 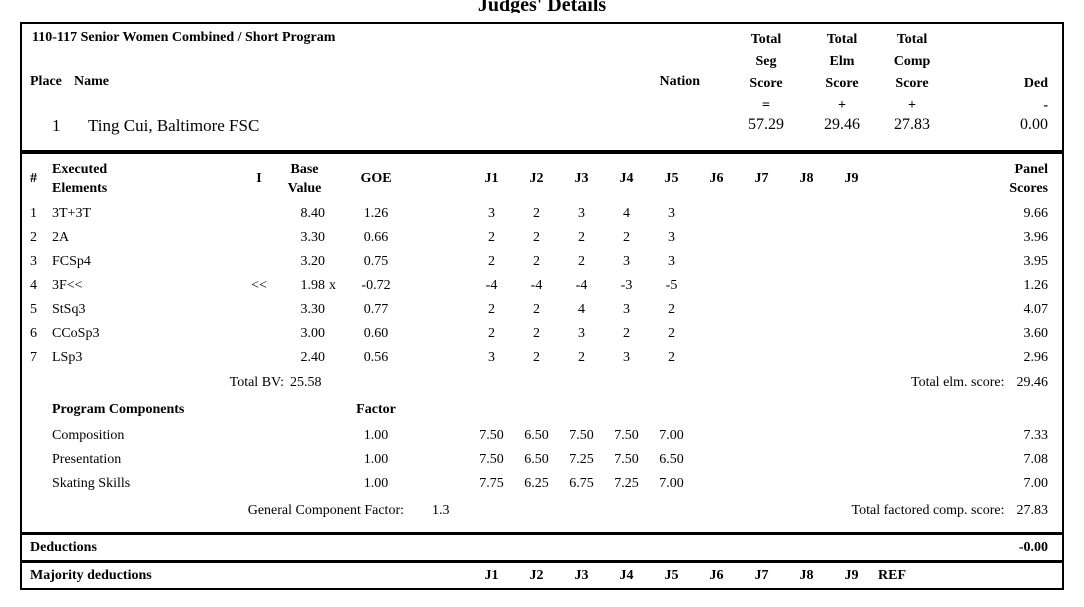 I want to click on majority-judge-j4: J4, so click(x=626, y=575).